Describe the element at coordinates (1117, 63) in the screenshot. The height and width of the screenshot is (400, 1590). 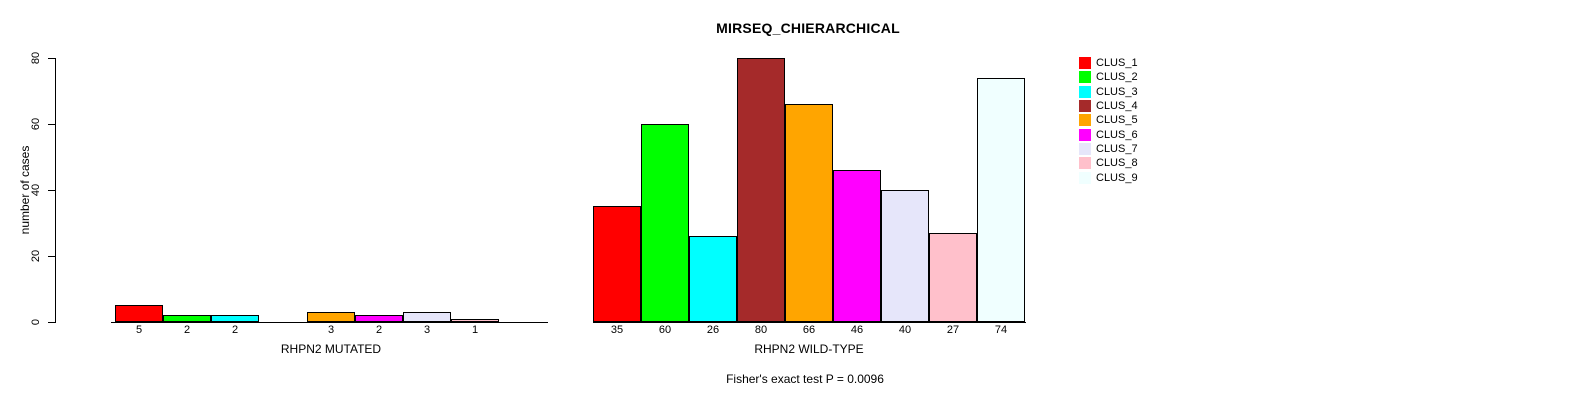
I see `legend-label: CLUS_1` at that location.